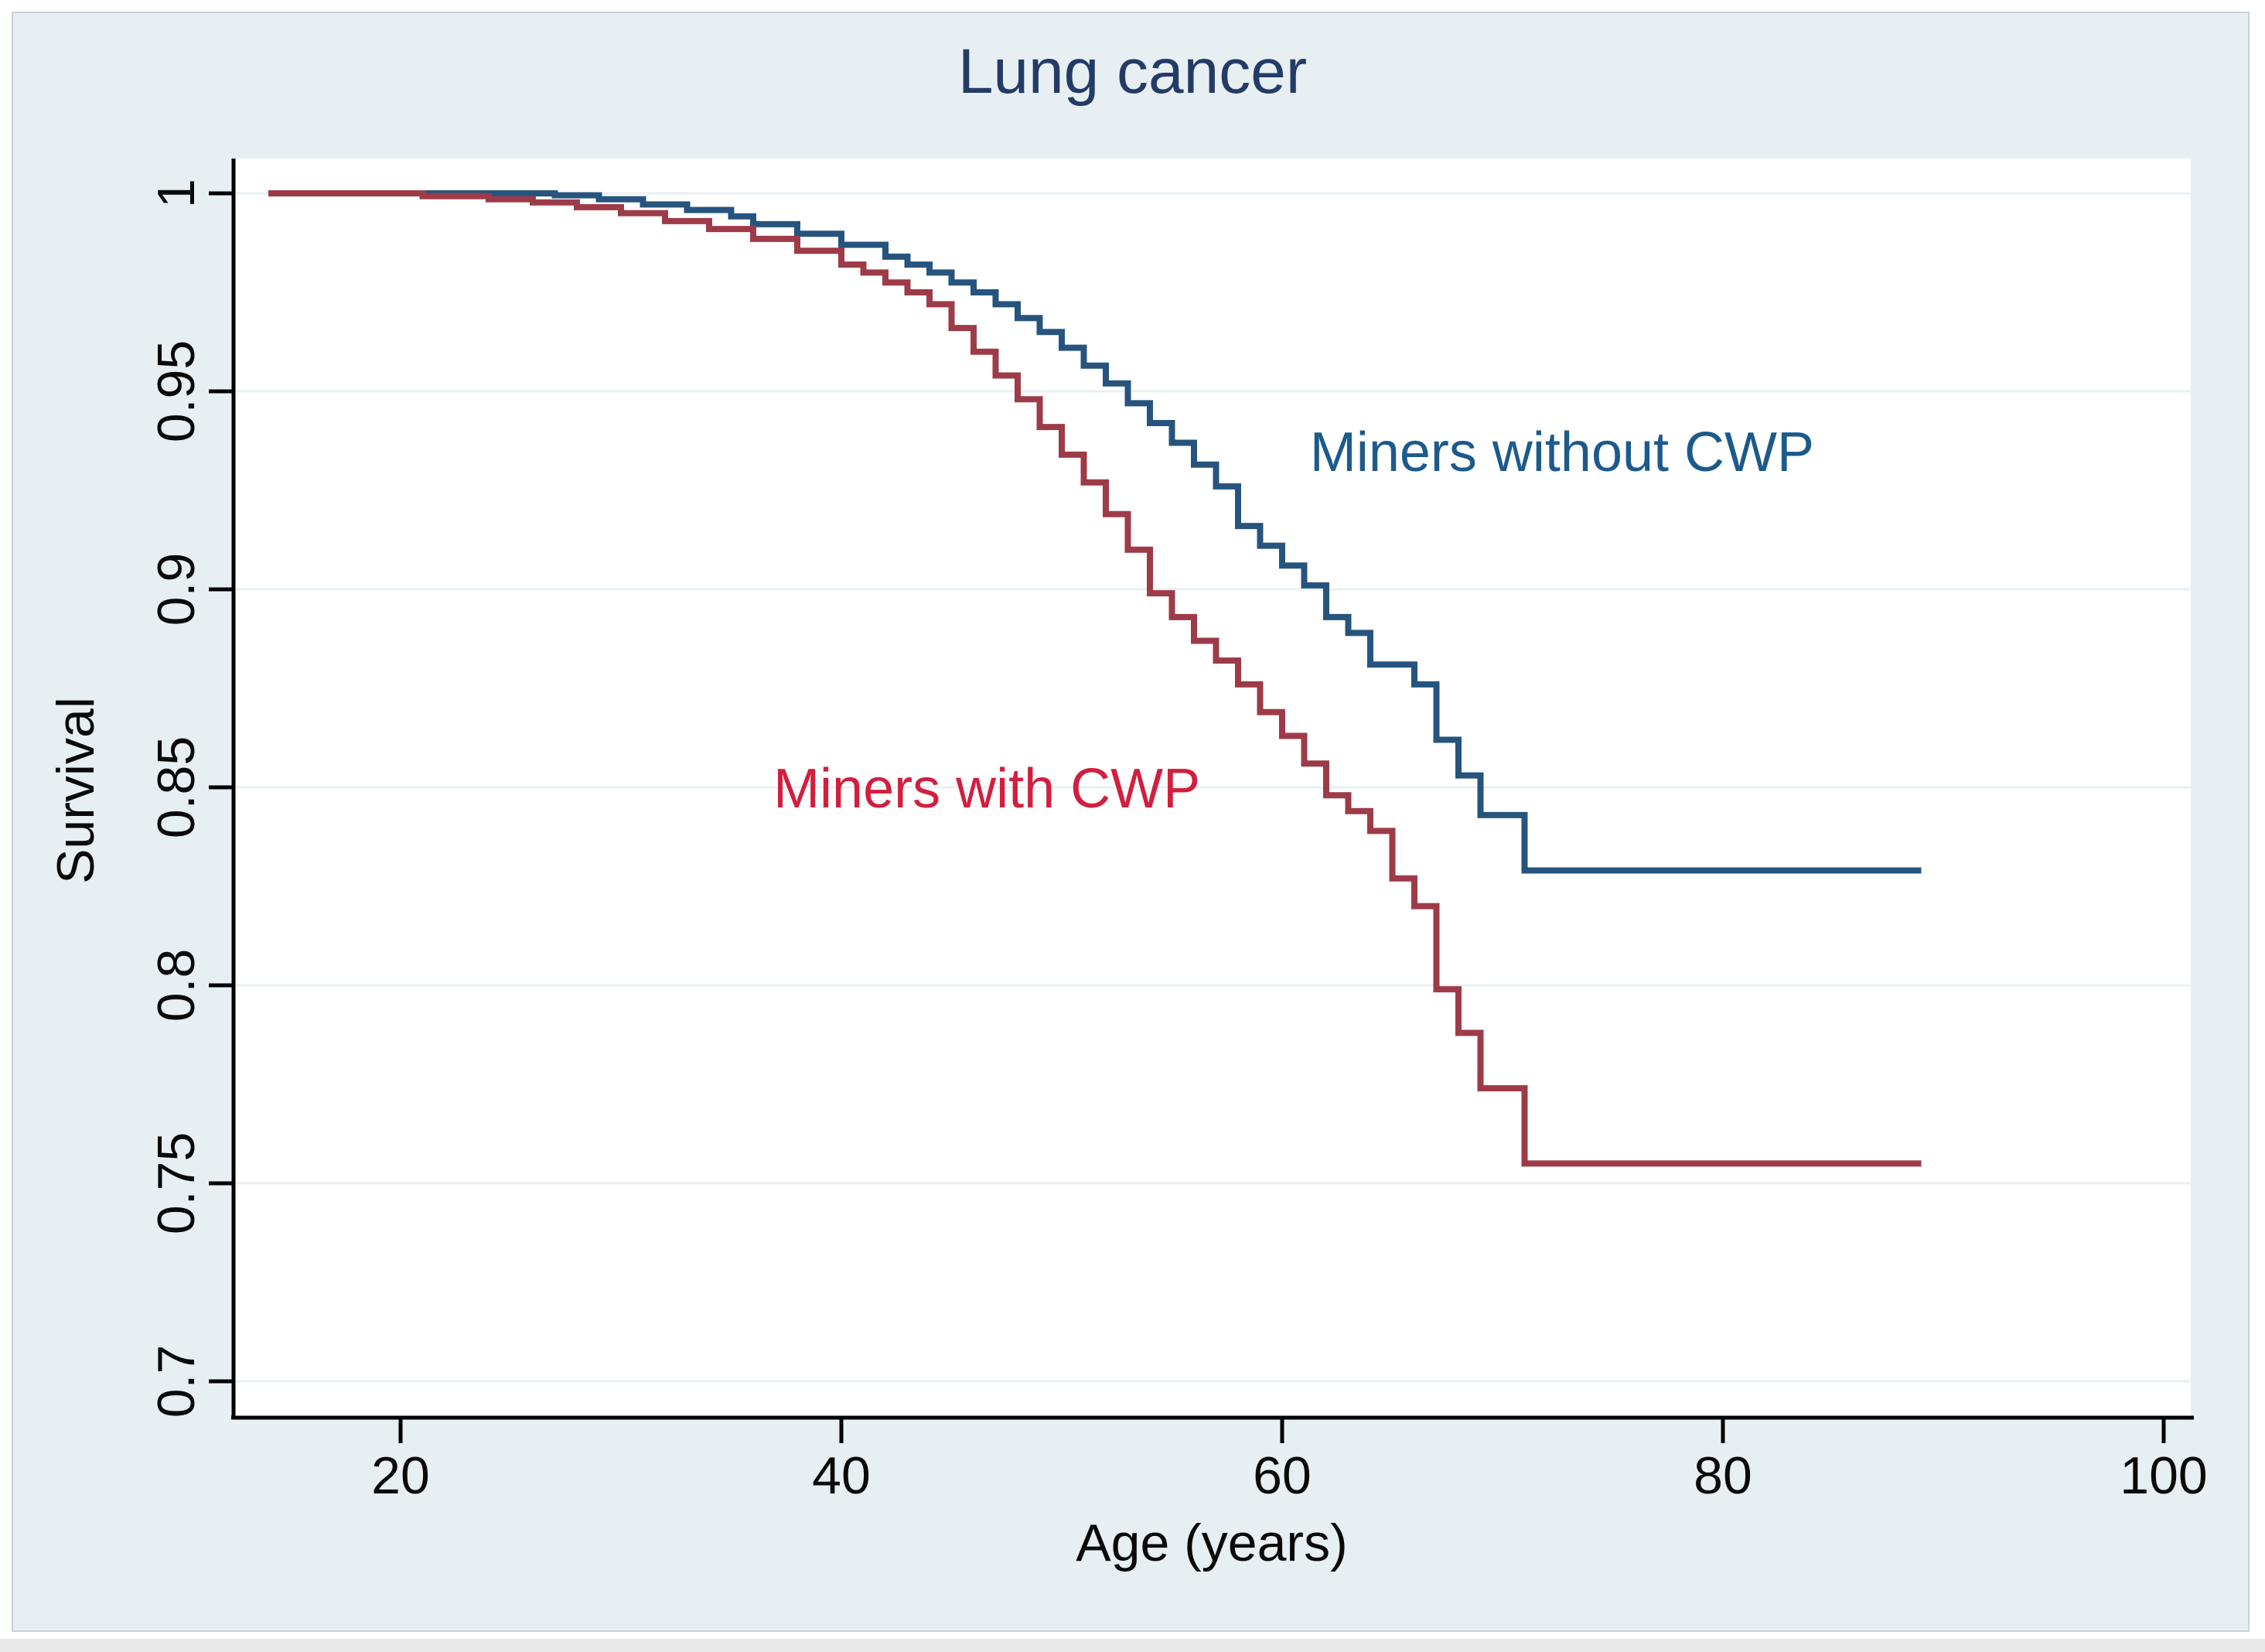  What do you see at coordinates (1282, 1475) in the screenshot?
I see `x-tick-label: 60` at bounding box center [1282, 1475].